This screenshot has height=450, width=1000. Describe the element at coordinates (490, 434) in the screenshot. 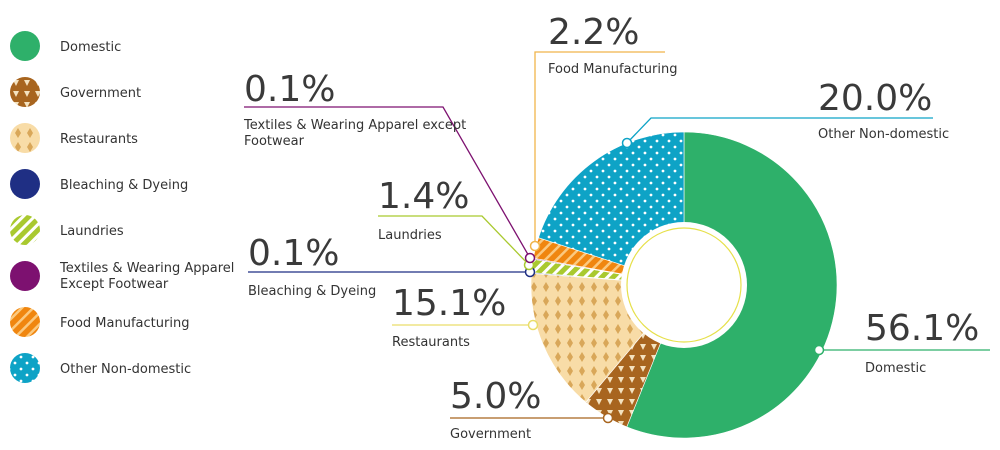

I see `category-label: Government` at that location.